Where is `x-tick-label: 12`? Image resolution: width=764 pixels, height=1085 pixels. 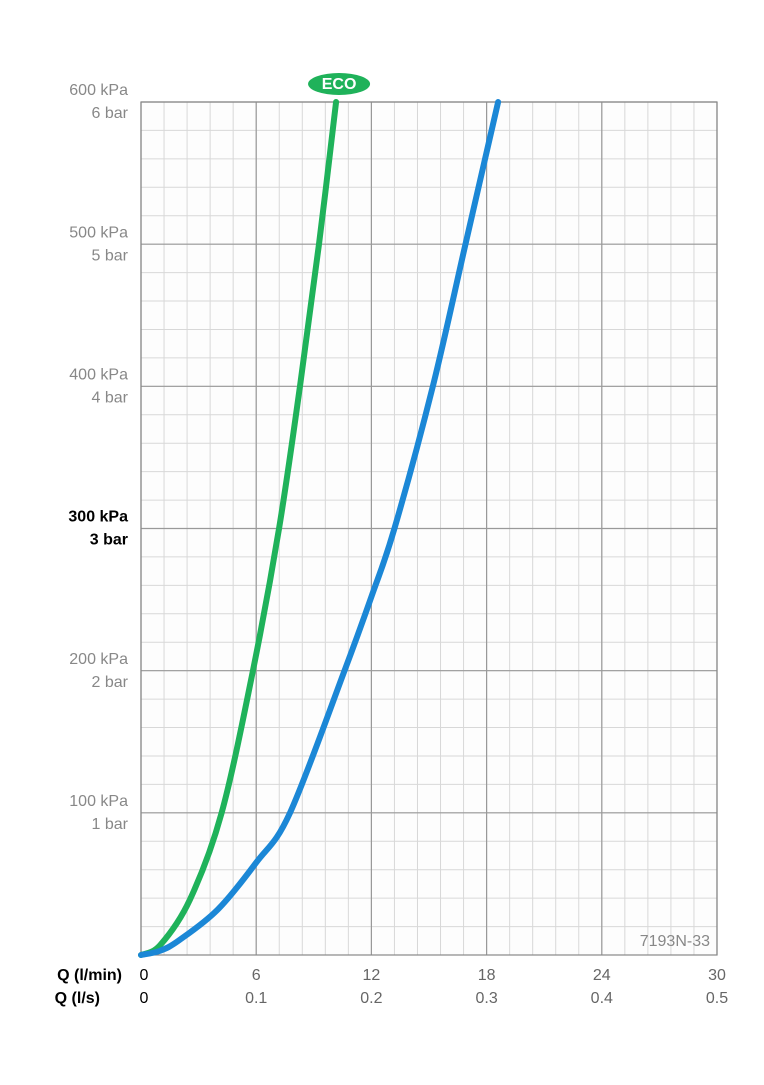
x-tick-label: 12 is located at coordinates (372, 975).